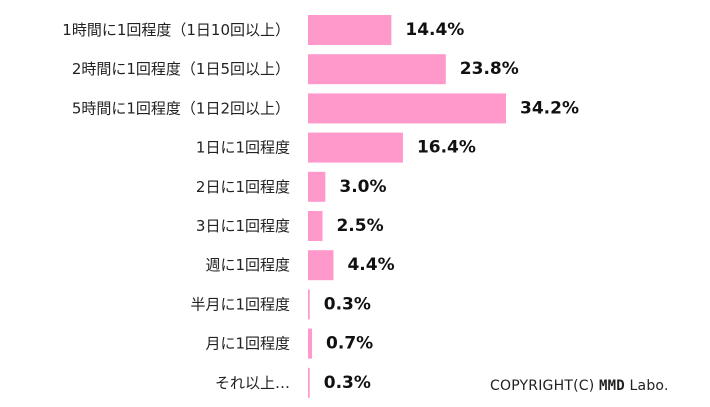  Describe the element at coordinates (362, 187) in the screenshot. I see `value-label: 3.0%` at that location.